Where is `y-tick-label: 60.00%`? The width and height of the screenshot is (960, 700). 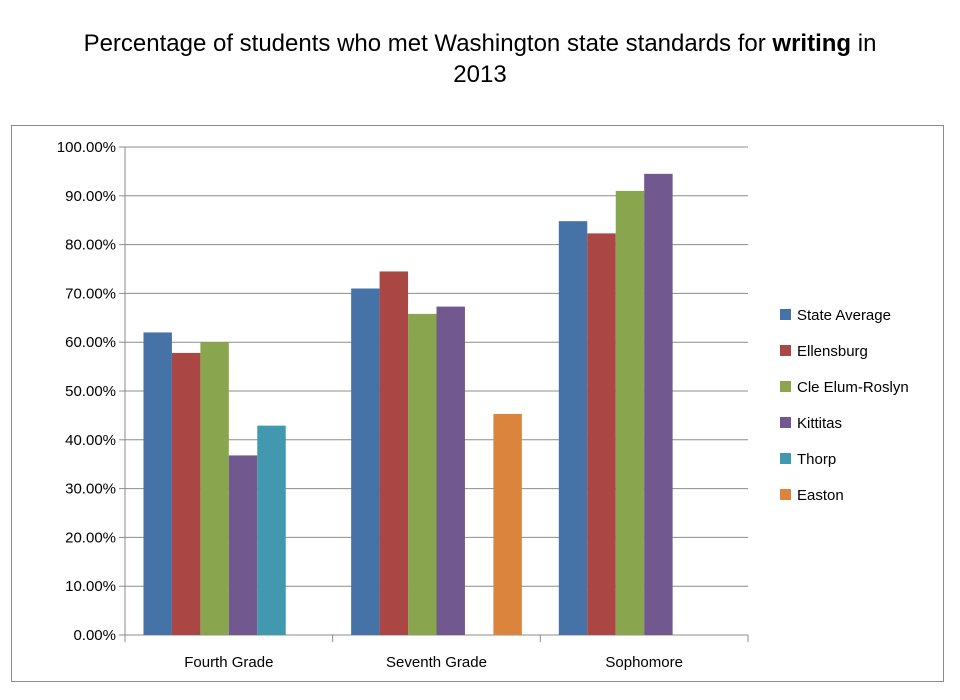 y-tick-label: 60.00% is located at coordinates (90, 342).